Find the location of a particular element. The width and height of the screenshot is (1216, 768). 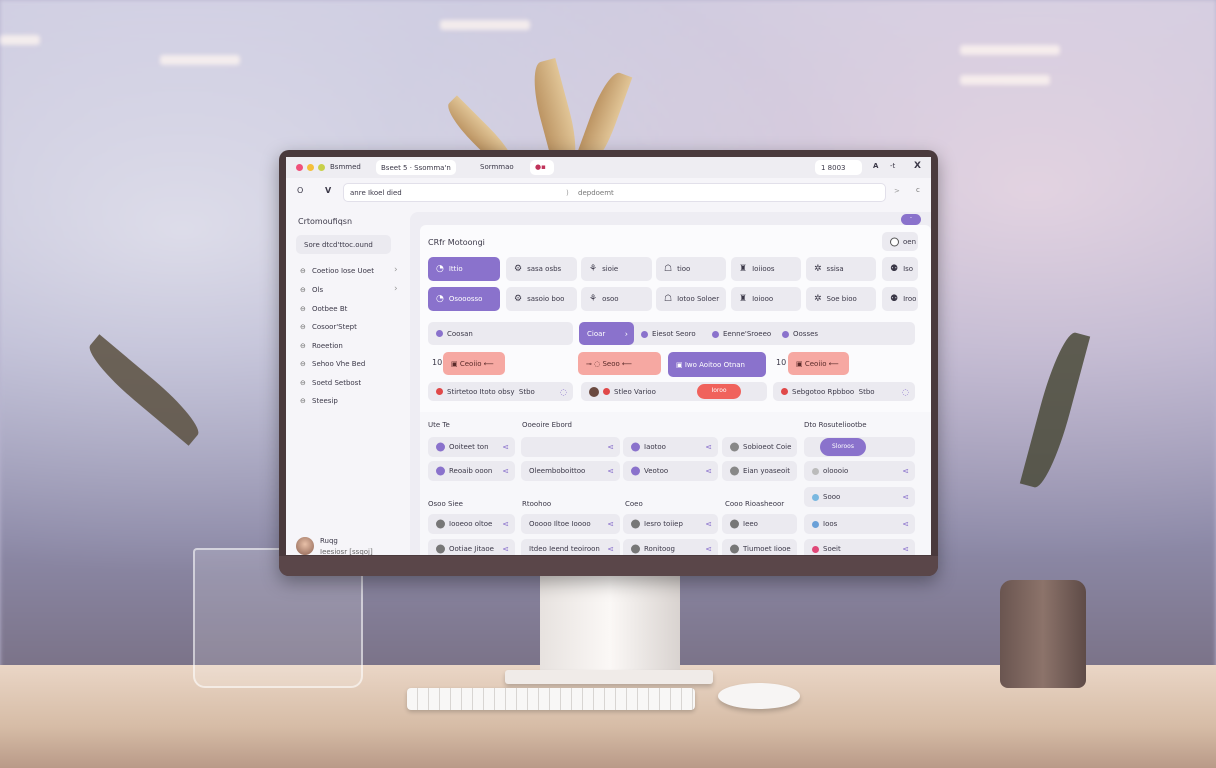

chevron-right-icon: › is located at coordinates (396, 289).